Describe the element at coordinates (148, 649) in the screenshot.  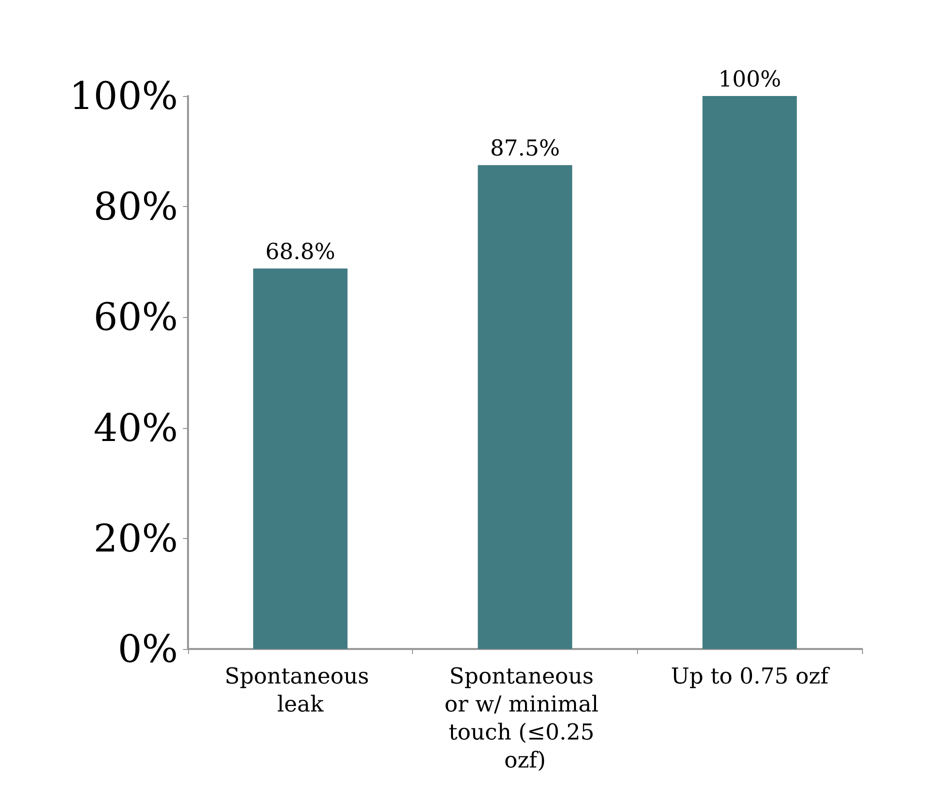
I see `y-tick-label: 0%` at that location.